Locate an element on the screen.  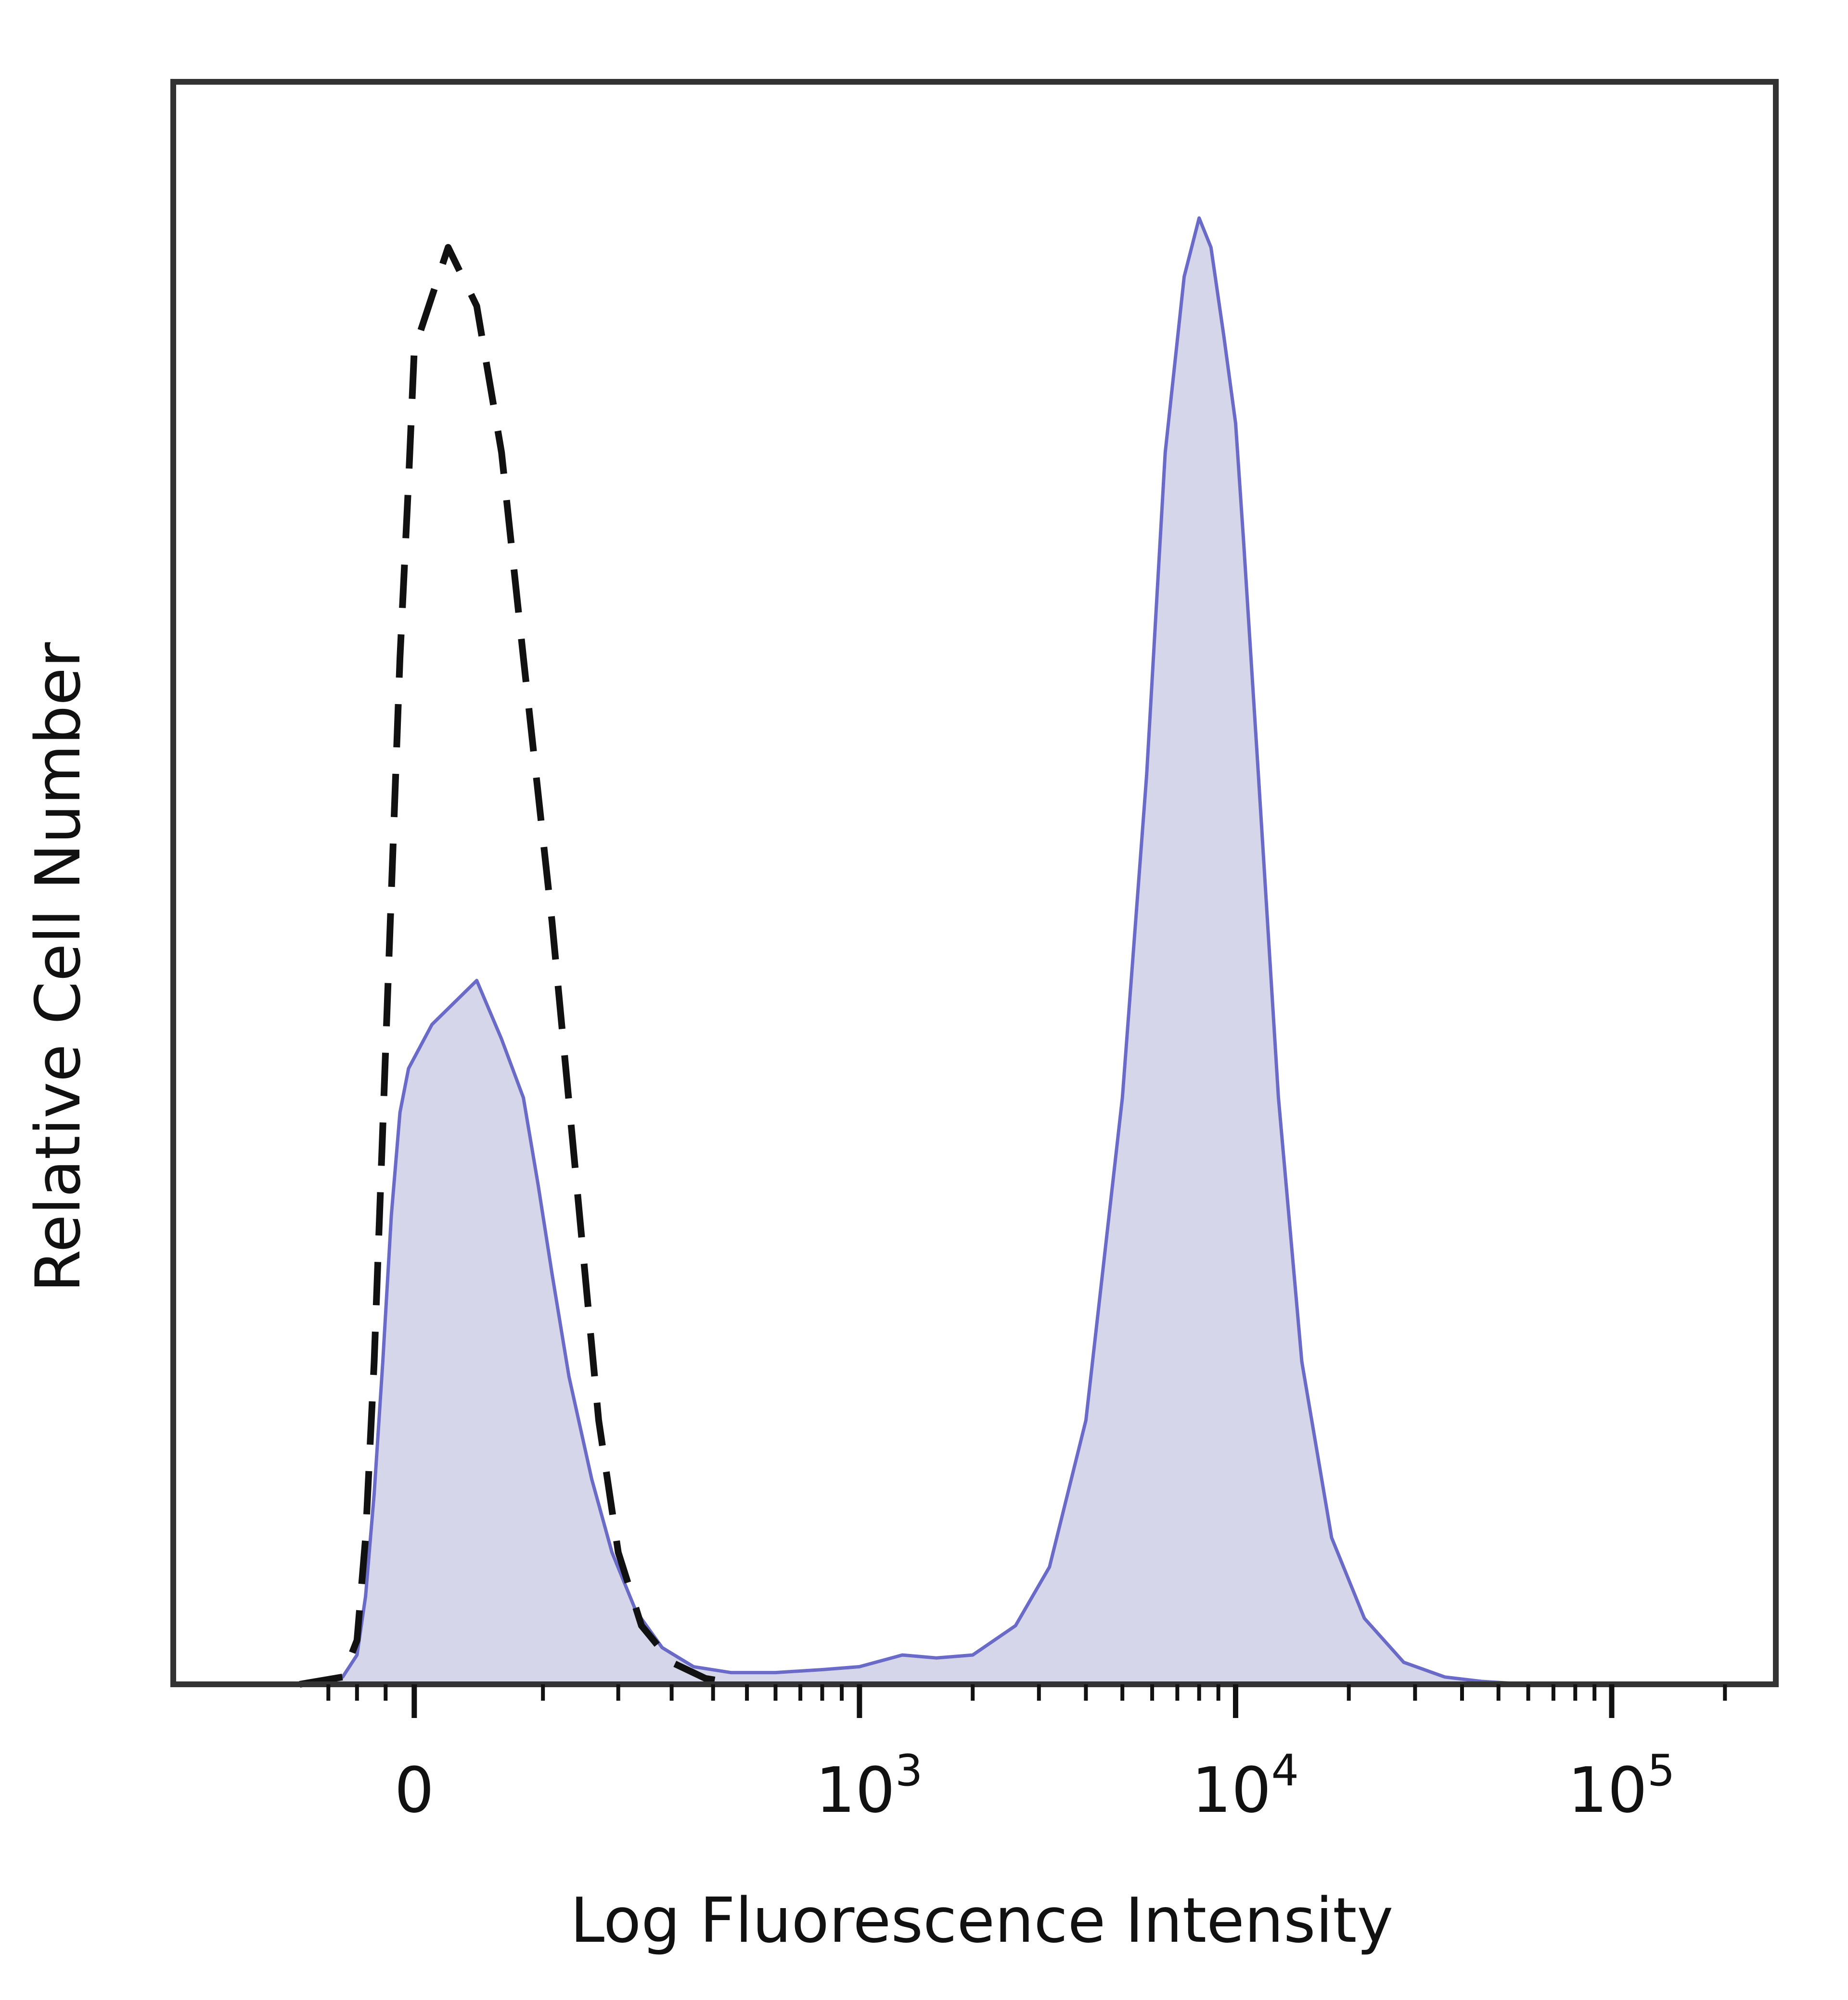
x-axis-tick-labels: 0 10³ 10⁴ 10⁵ is located at coordinates (1034, 1786).